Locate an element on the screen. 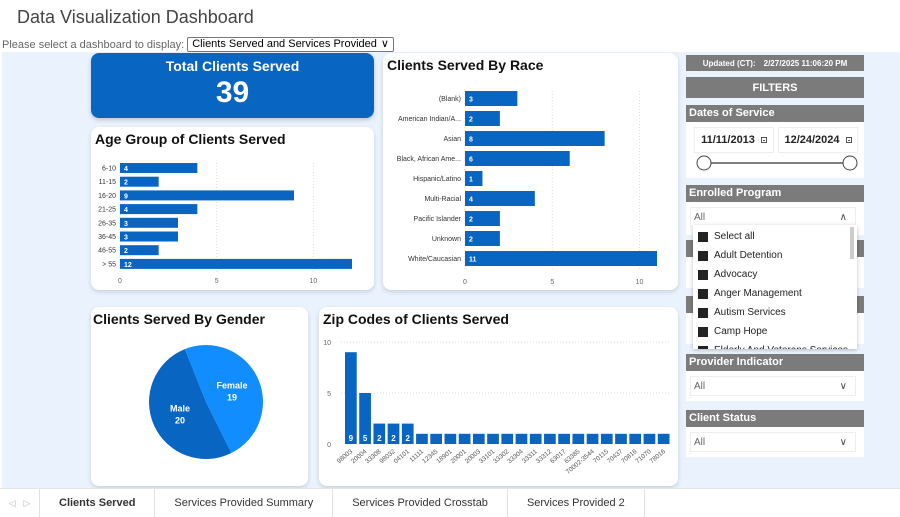 The height and width of the screenshot is (517, 900). page-tab: Services Provided Crosstab is located at coordinates (420, 503).